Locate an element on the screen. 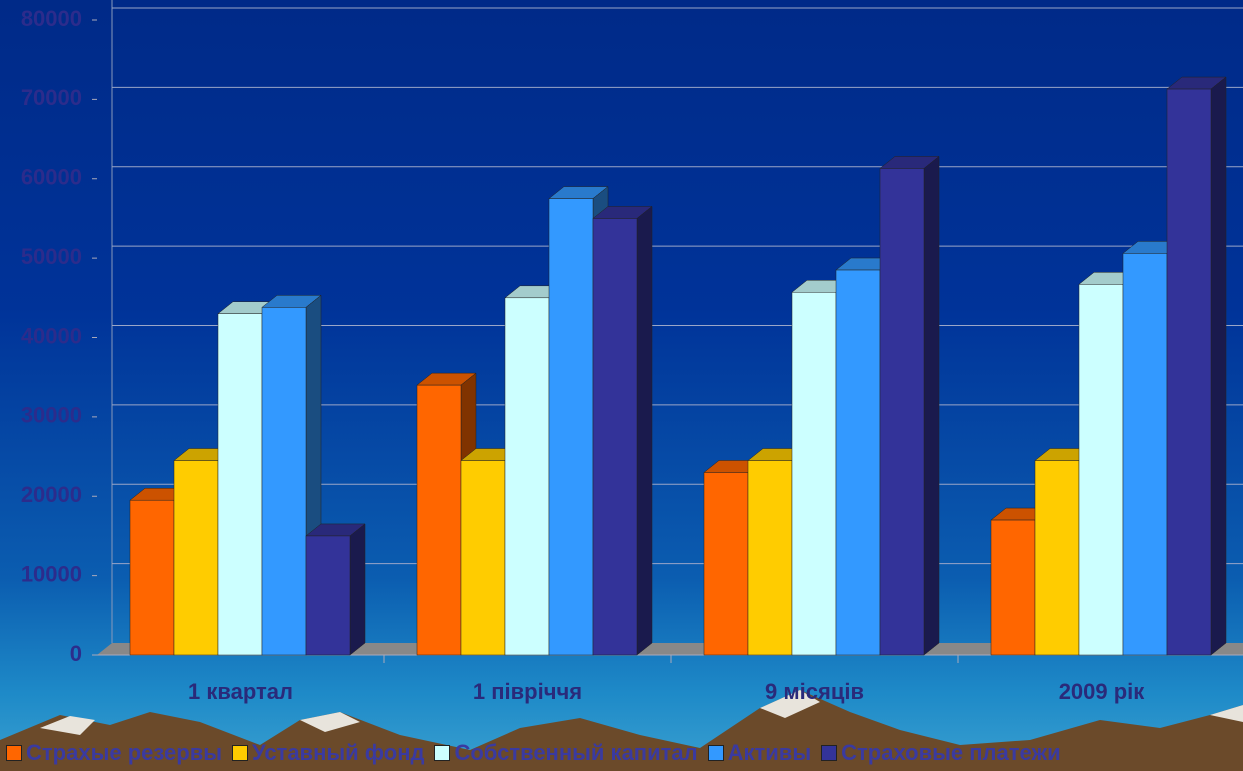 The height and width of the screenshot is (771, 1243). y-tick-label: 70000 is located at coordinates (51, 97).